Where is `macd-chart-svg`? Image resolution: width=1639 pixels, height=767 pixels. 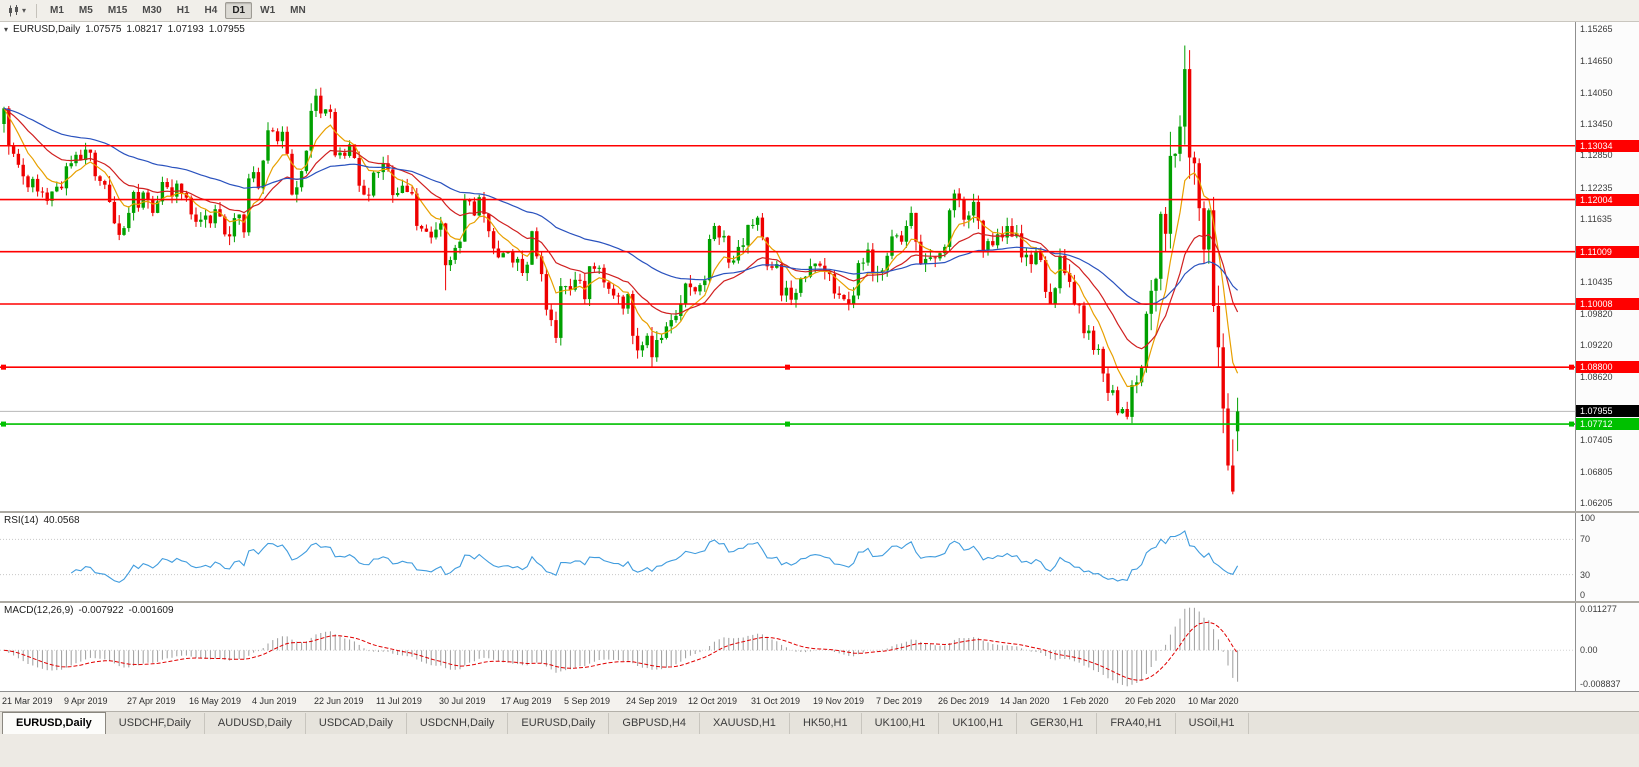 macd-chart-svg is located at coordinates (787, 647).